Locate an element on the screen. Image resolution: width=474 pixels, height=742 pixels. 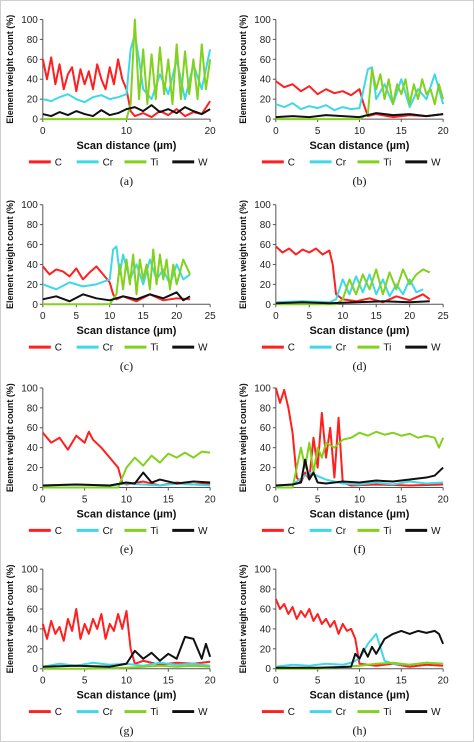
panel-caption: (g) is located at coordinates (127, 730).